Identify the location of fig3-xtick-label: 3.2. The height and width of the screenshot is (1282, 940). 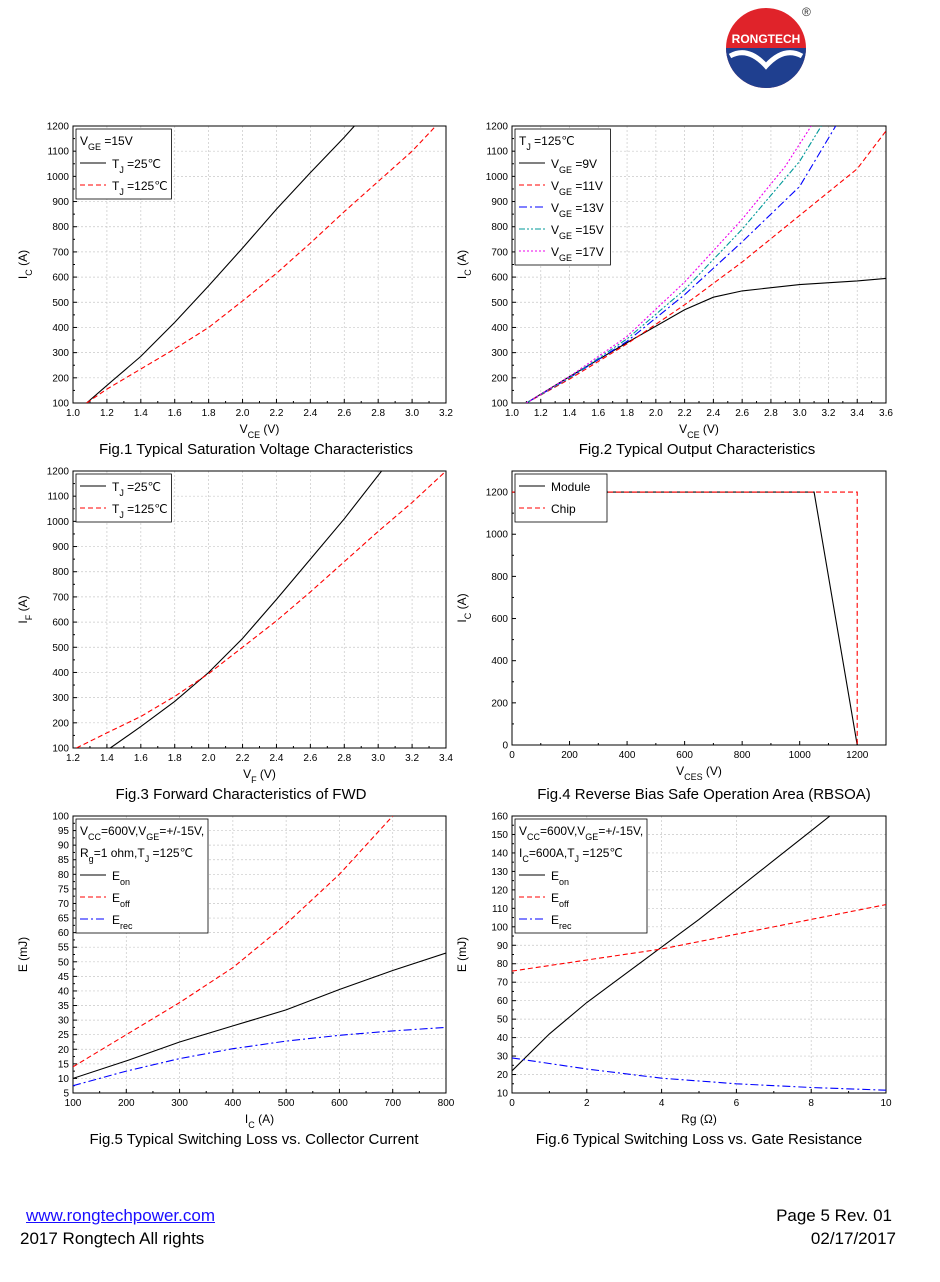
(412, 758).